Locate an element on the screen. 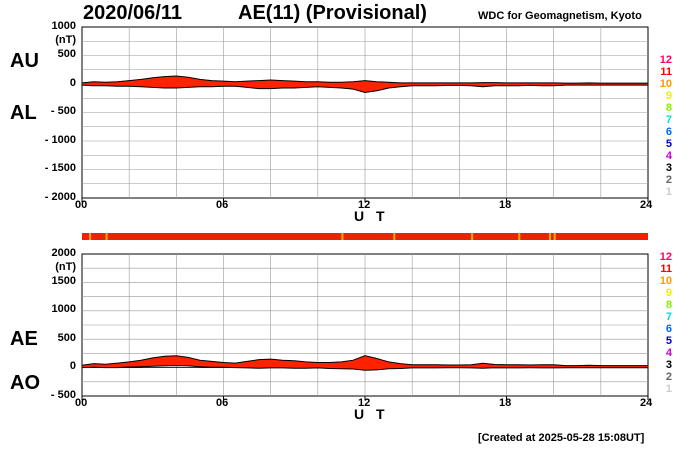  p1-xtick: 00 is located at coordinates (81, 205).